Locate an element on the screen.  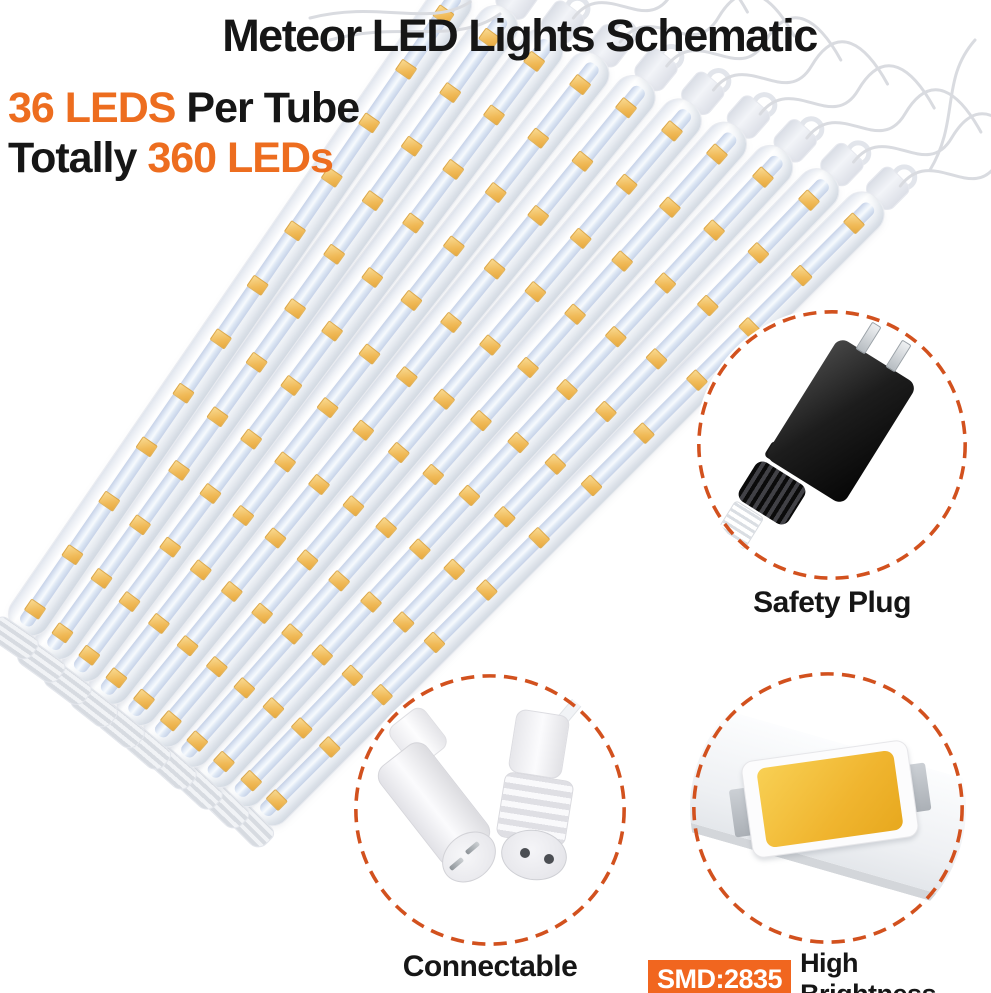
smd-brightness-label: High Brightness is located at coordinates (868, 970).